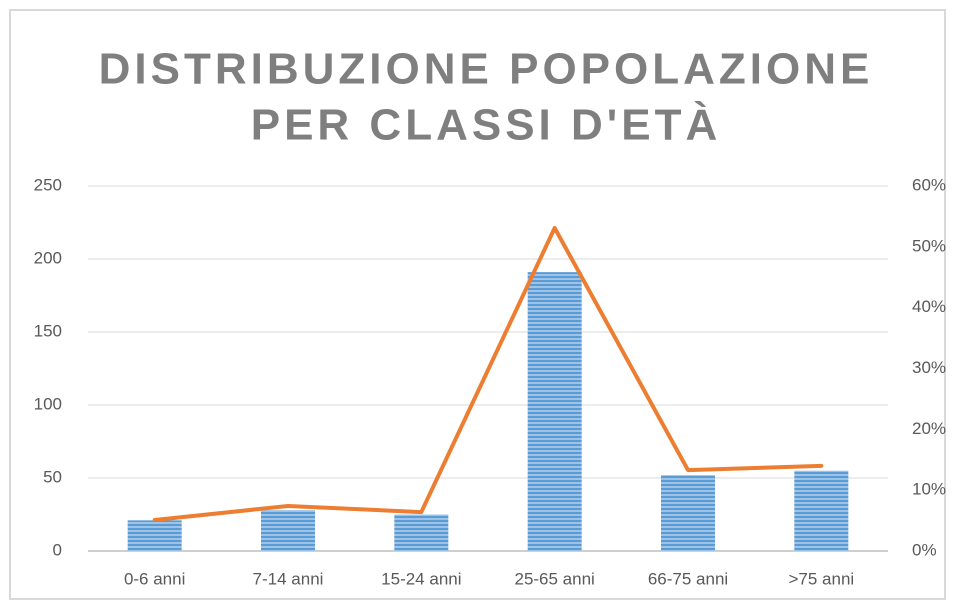 The height and width of the screenshot is (606, 956). Describe the element at coordinates (48, 184) in the screenshot. I see `y-tick-label: 250` at that location.